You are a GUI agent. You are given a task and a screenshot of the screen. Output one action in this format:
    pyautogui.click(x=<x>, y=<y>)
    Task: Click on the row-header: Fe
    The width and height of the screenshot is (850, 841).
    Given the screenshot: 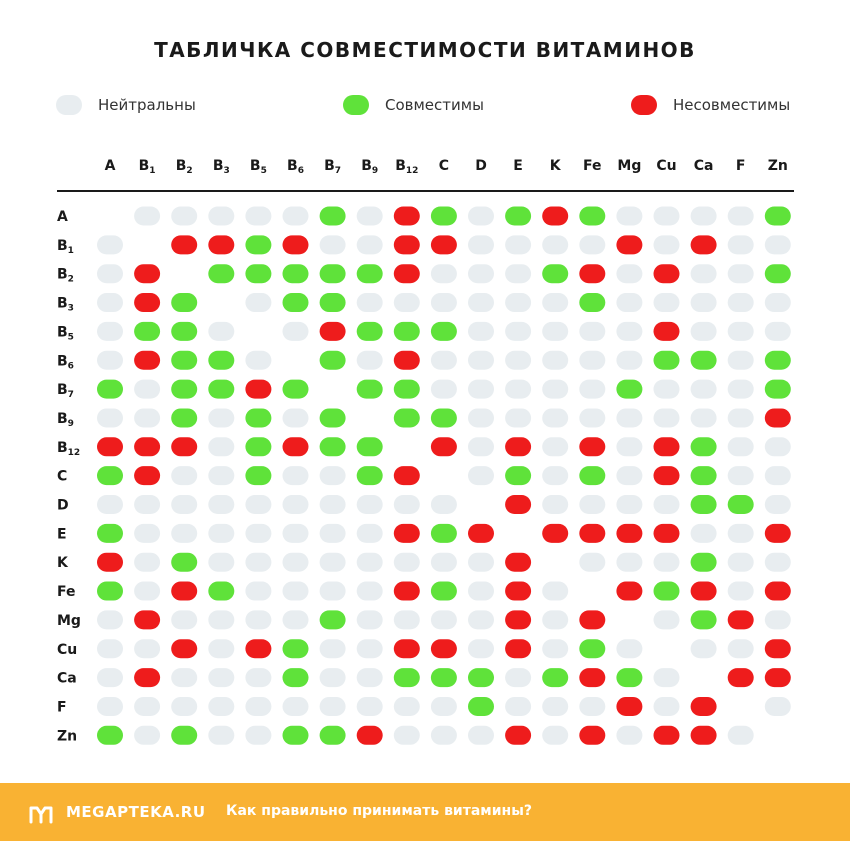 What is the action you would take?
    pyautogui.click(x=66, y=592)
    